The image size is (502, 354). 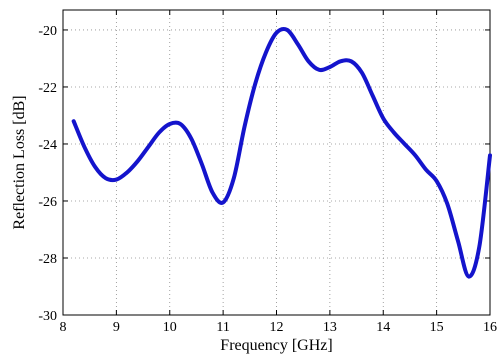 What do you see at coordinates (47, 31) in the screenshot?
I see `y-tick-label: -20` at bounding box center [47, 31].